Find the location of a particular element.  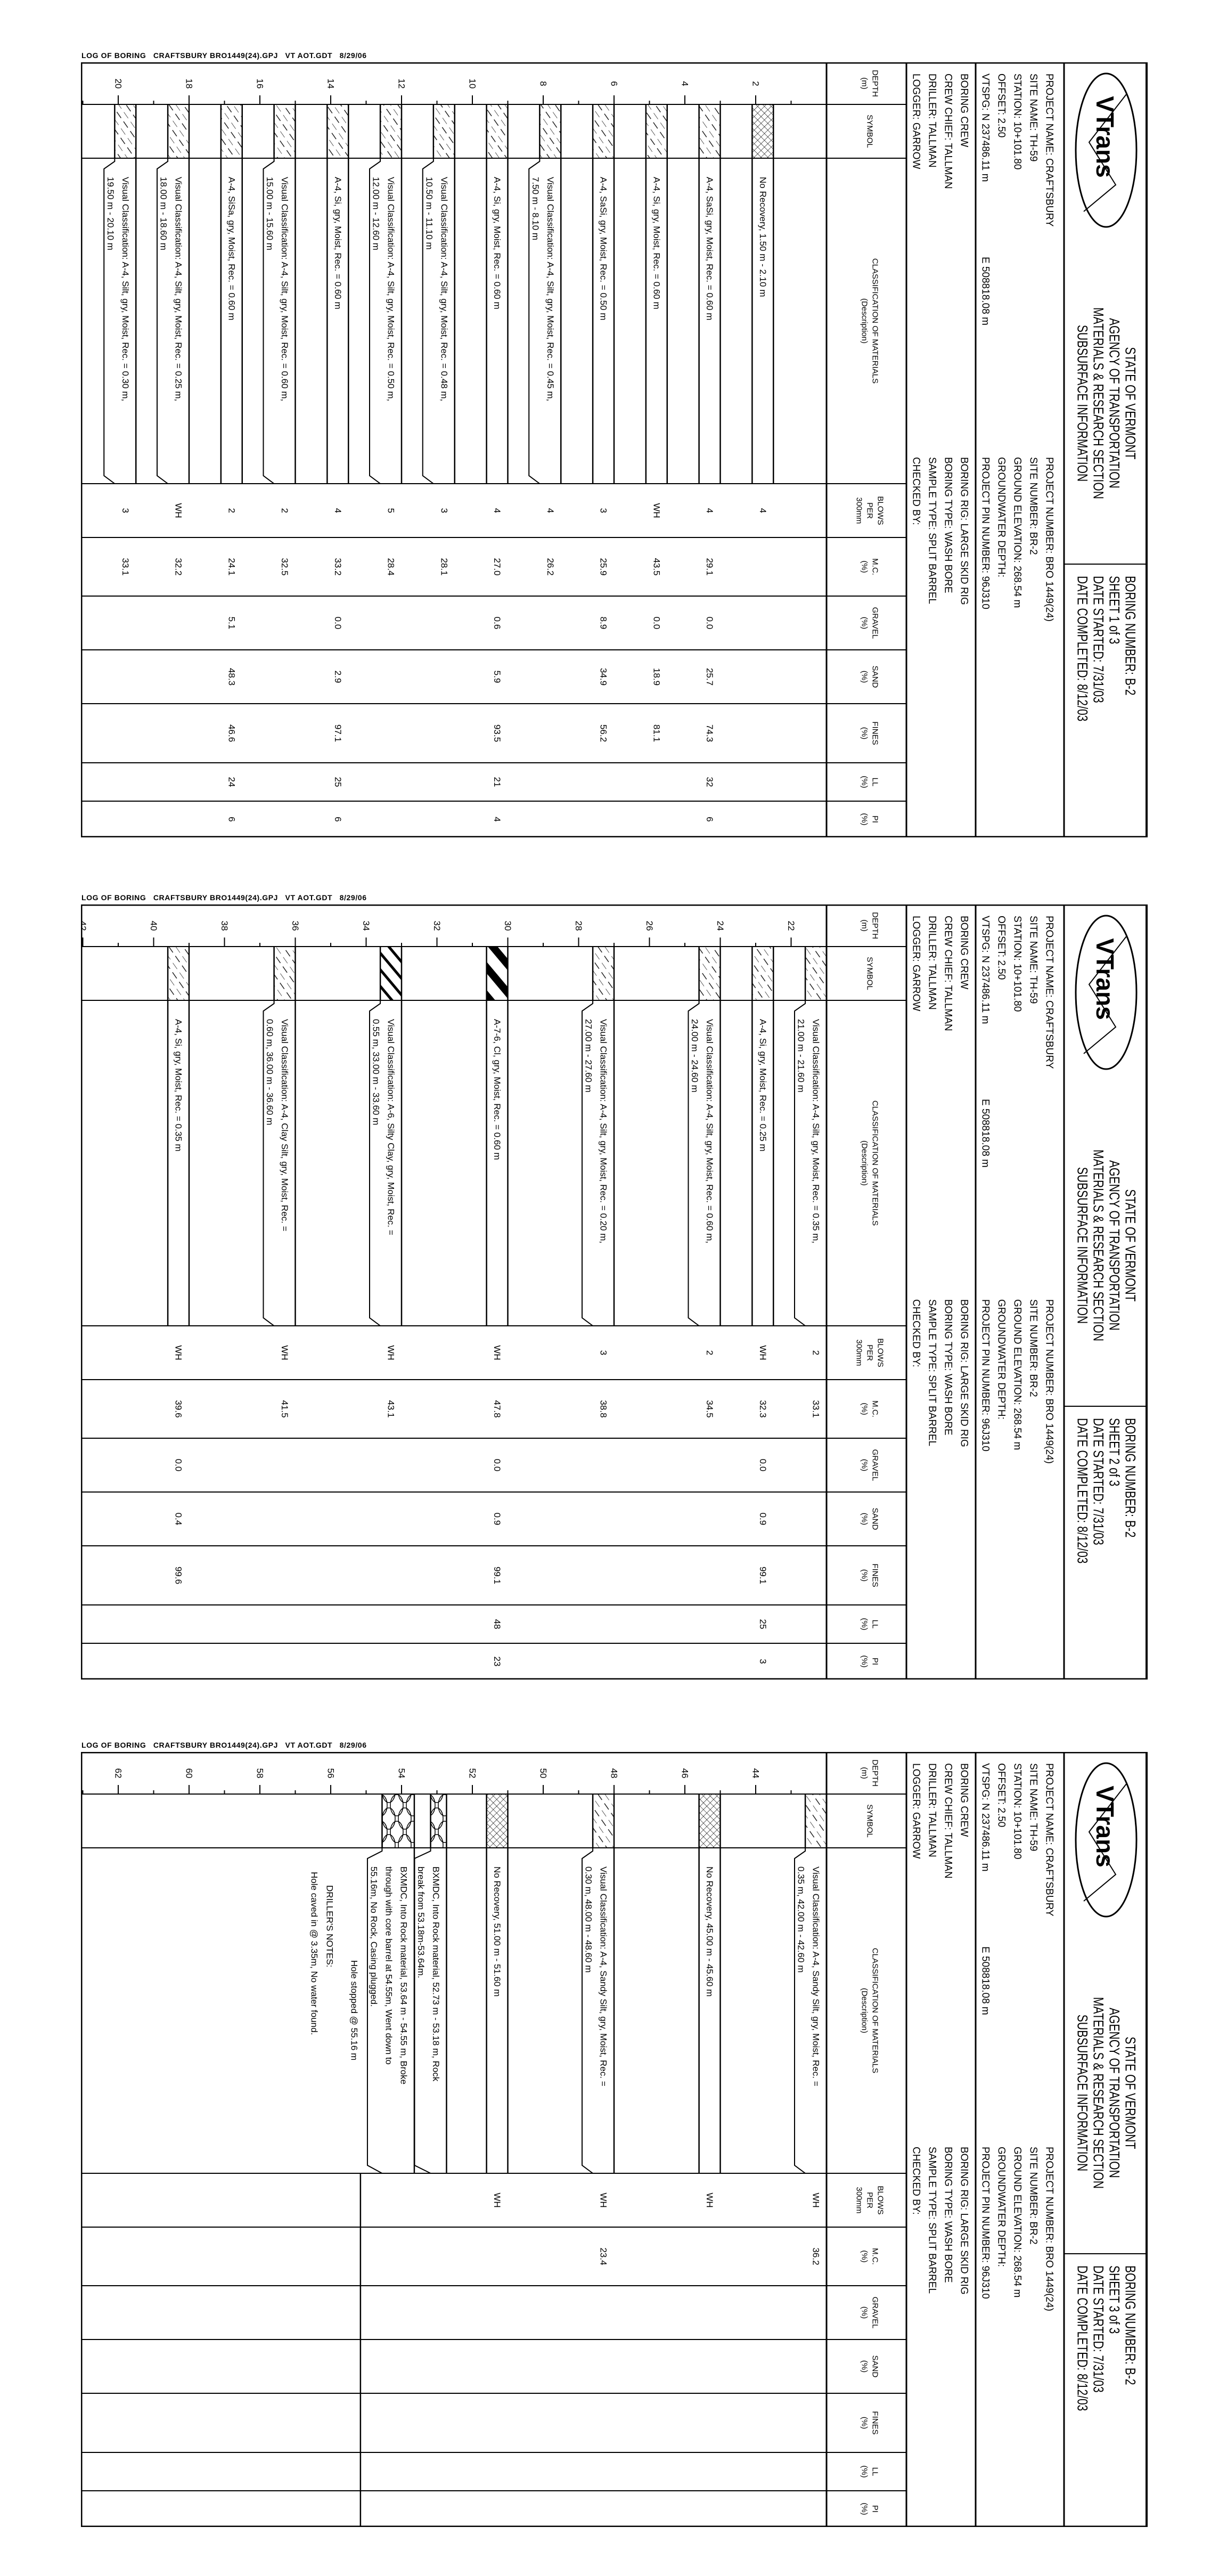

crew-info-field: LOGGER: GARROW is located at coordinates (916, 964).